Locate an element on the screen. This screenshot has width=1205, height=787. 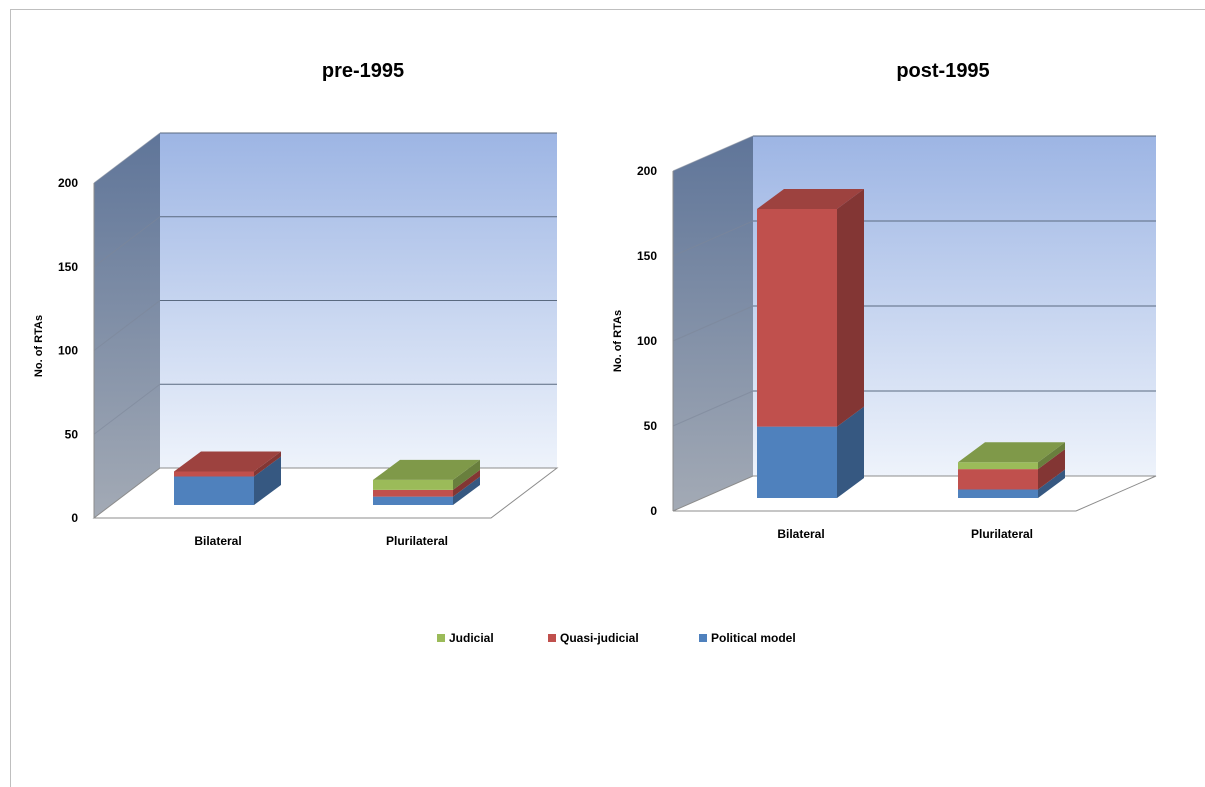
chart-title: pre-1995 is located at coordinates (363, 71).